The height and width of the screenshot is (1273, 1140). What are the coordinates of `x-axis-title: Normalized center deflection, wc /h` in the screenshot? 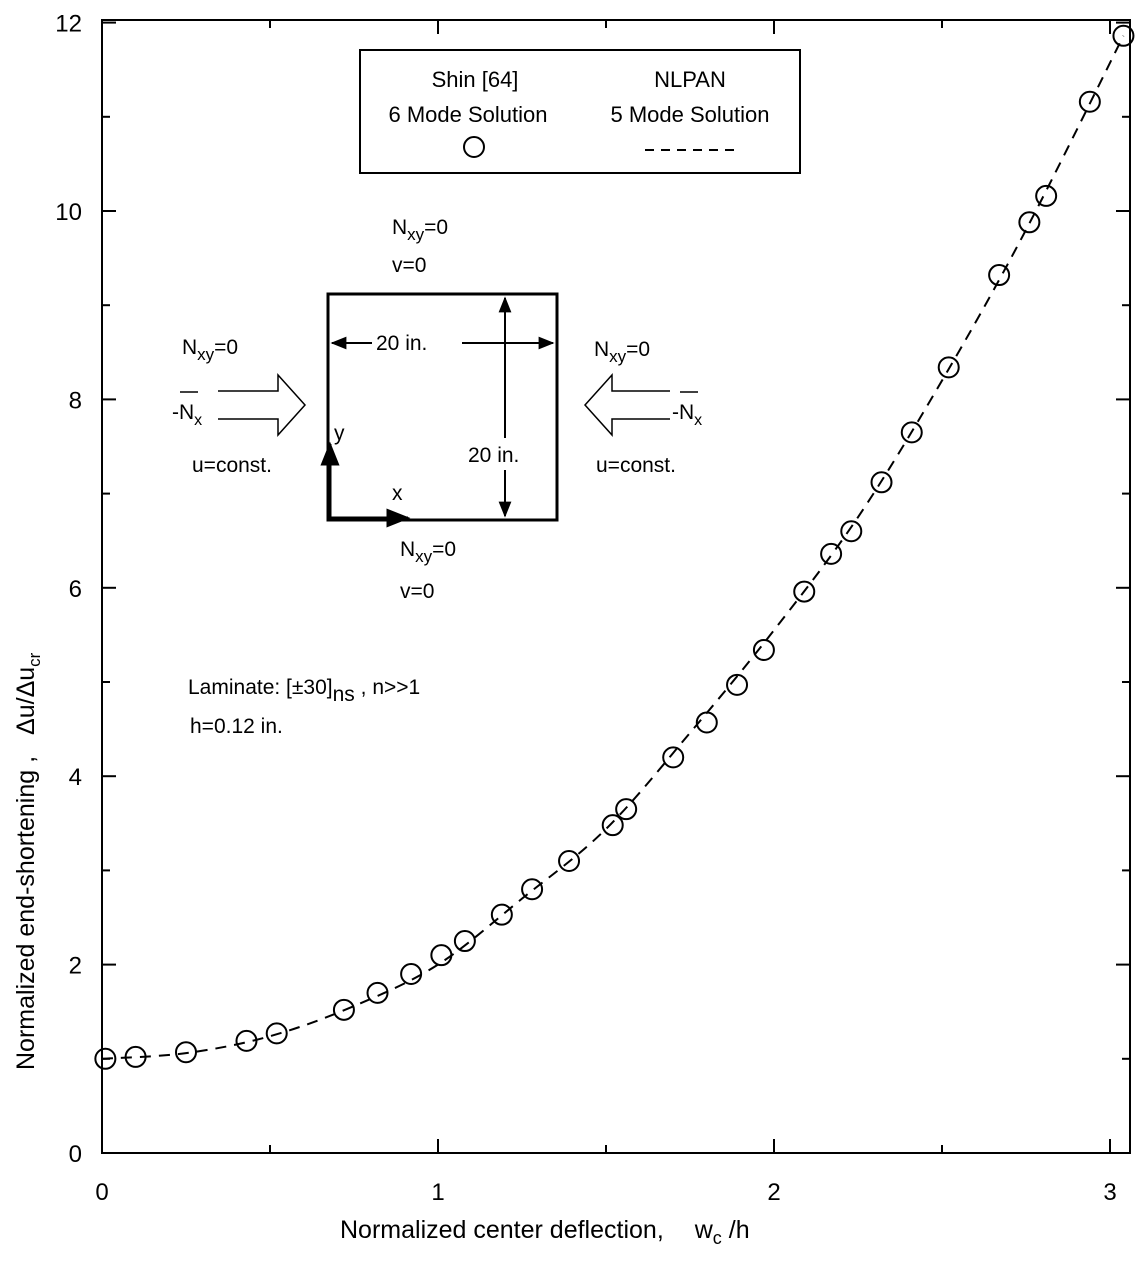 It's located at (545, 1232).